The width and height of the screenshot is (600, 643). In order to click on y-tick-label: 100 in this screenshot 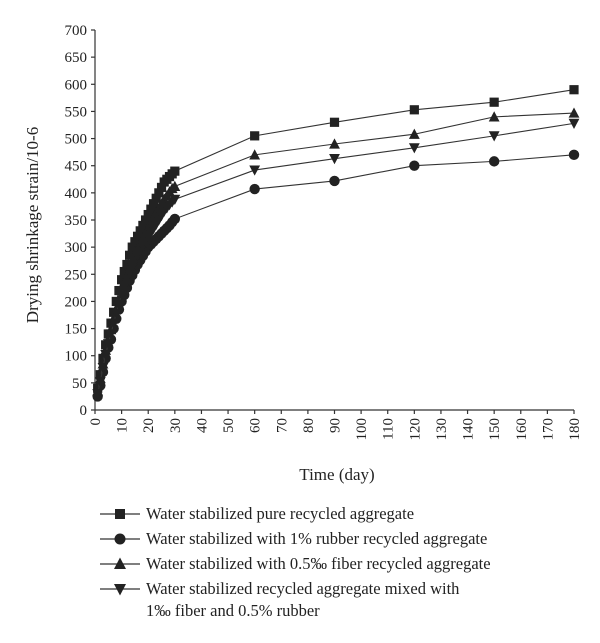, I will do `click(76, 357)`.